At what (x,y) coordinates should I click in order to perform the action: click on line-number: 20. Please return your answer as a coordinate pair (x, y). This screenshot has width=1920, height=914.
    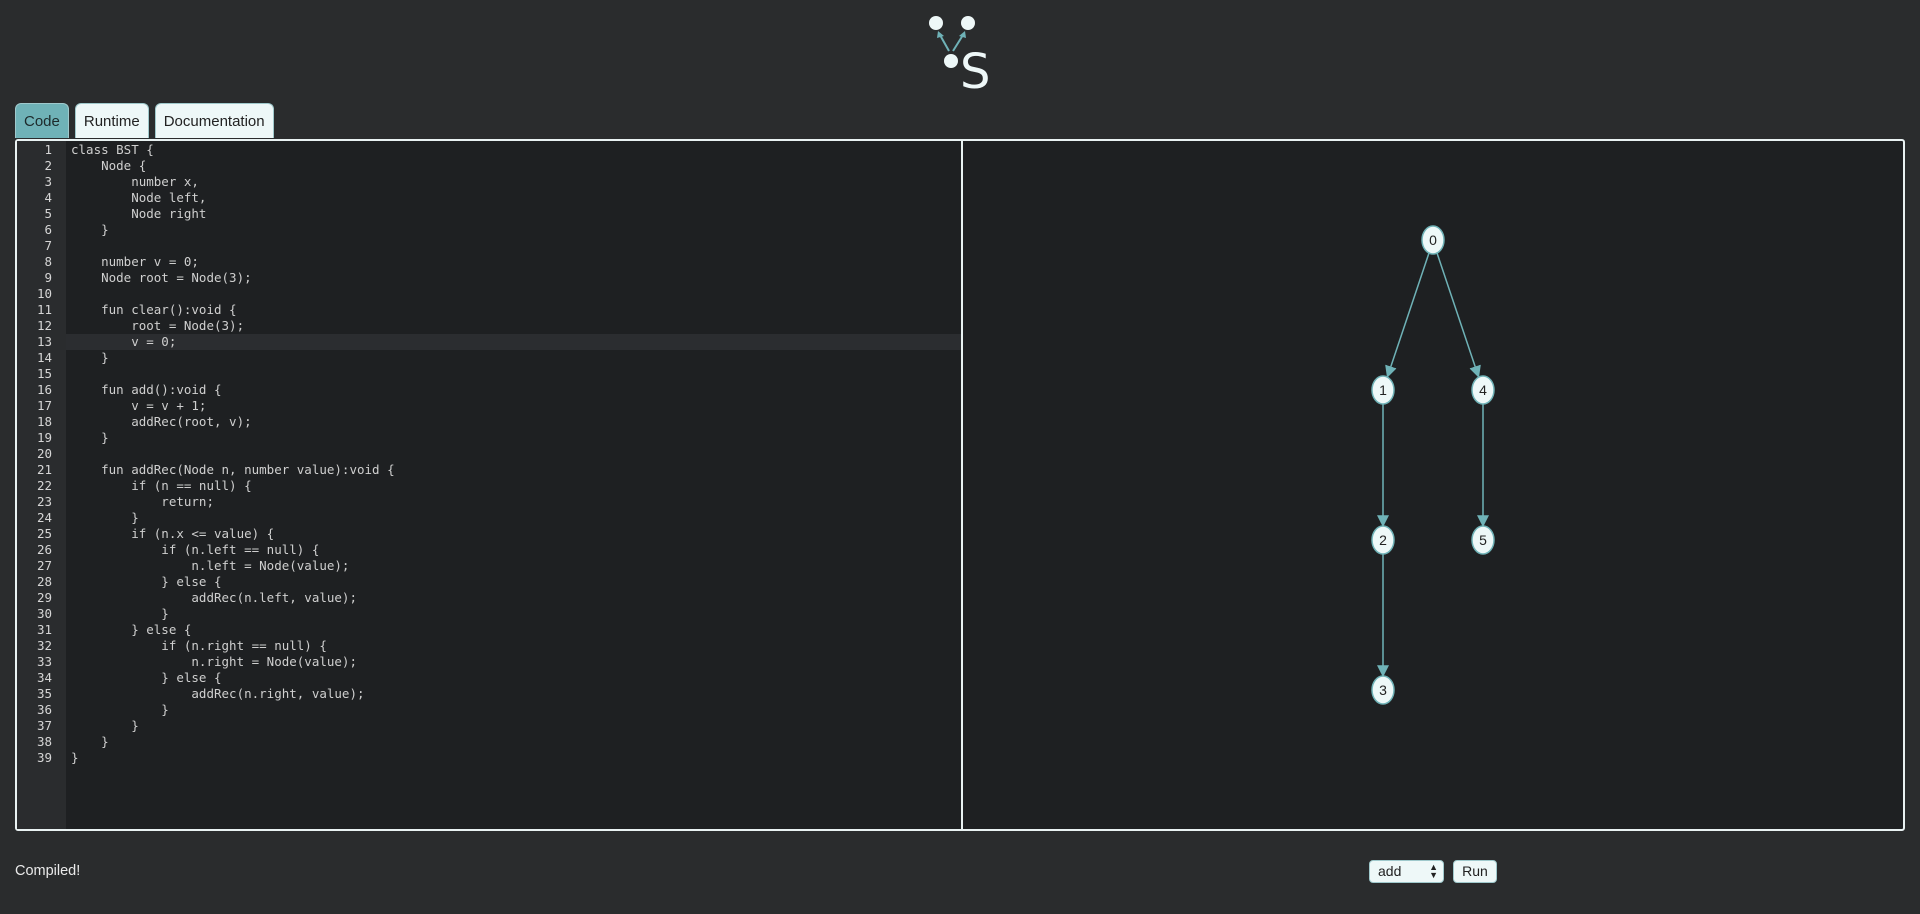
    Looking at the image, I should click on (44, 453).